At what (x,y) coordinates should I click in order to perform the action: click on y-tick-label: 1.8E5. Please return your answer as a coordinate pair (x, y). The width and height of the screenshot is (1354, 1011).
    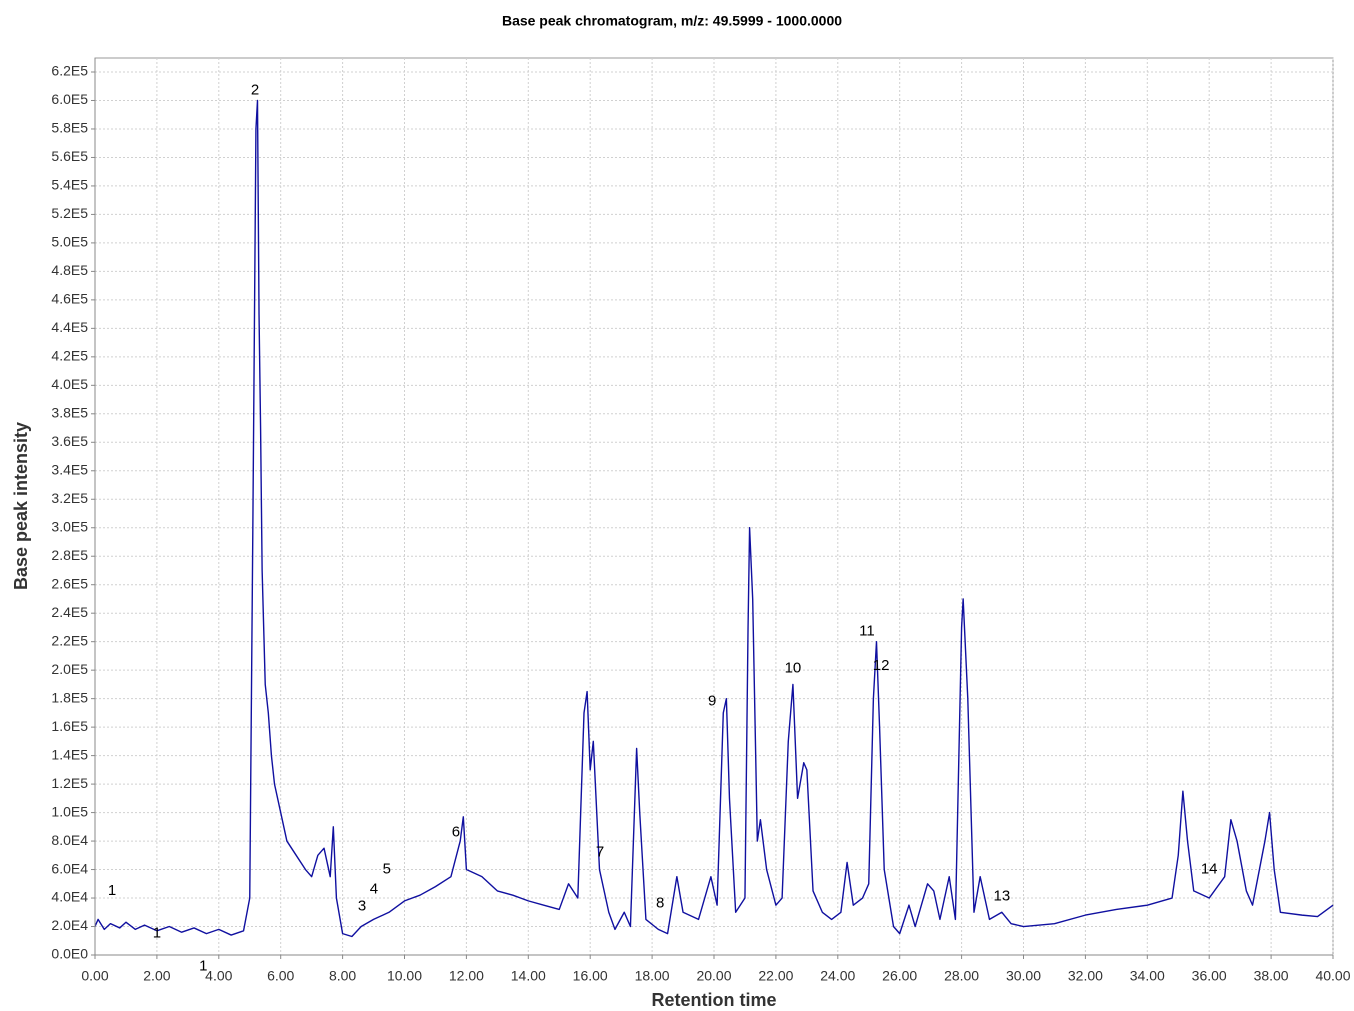
    Looking at the image, I should click on (69, 697).